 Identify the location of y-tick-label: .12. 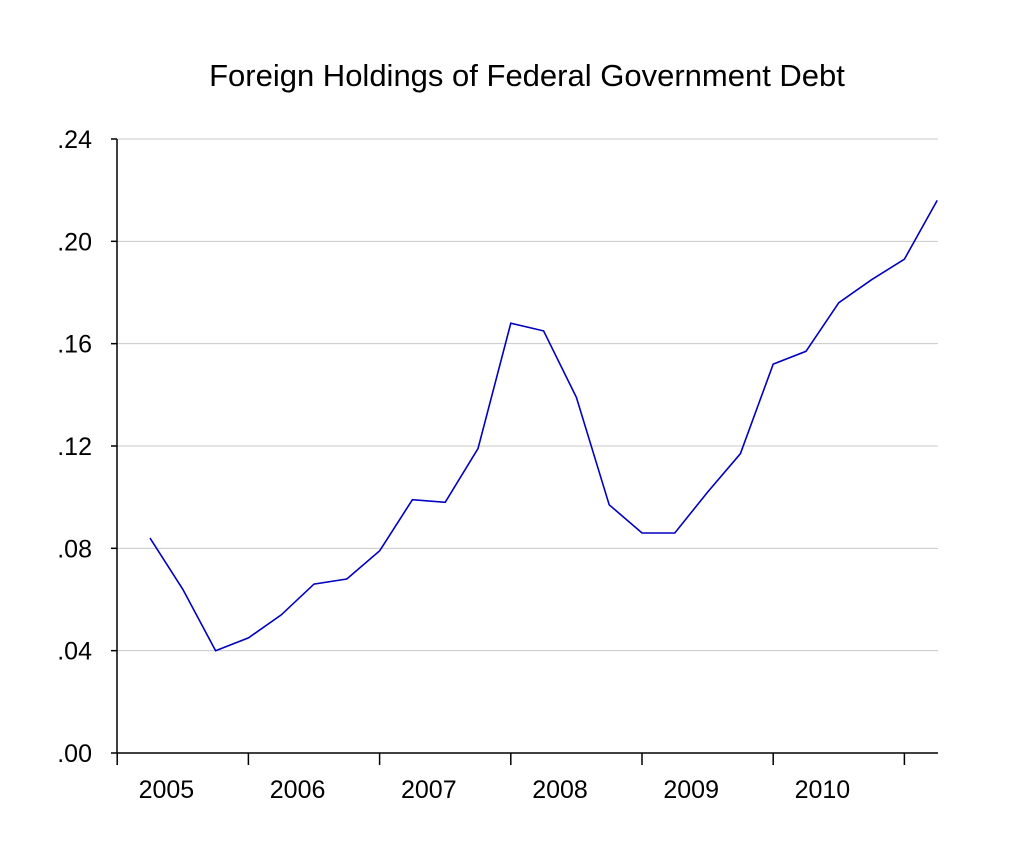
(74, 447).